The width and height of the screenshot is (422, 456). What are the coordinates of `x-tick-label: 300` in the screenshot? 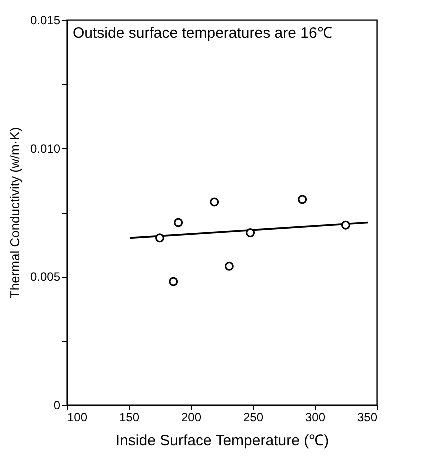 It's located at (315, 417).